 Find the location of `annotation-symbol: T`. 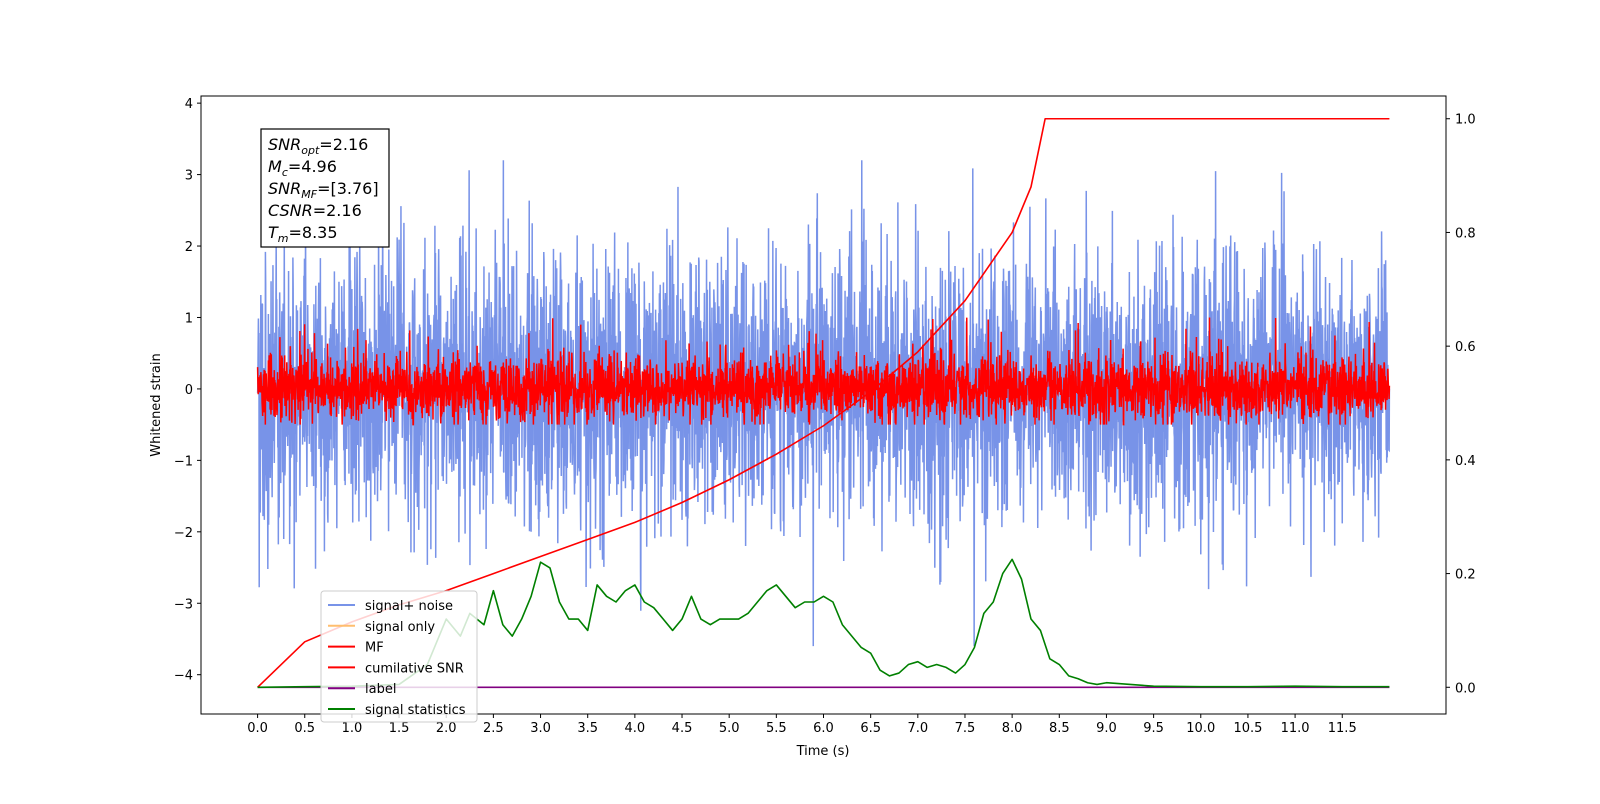

annotation-symbol: T is located at coordinates (273, 232).